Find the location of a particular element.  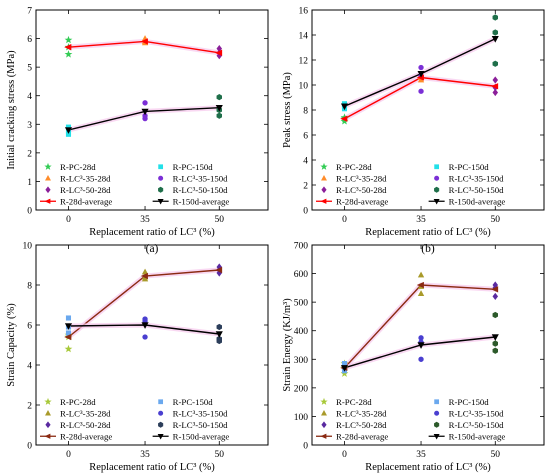

series-line is located at coordinates (419, 326).